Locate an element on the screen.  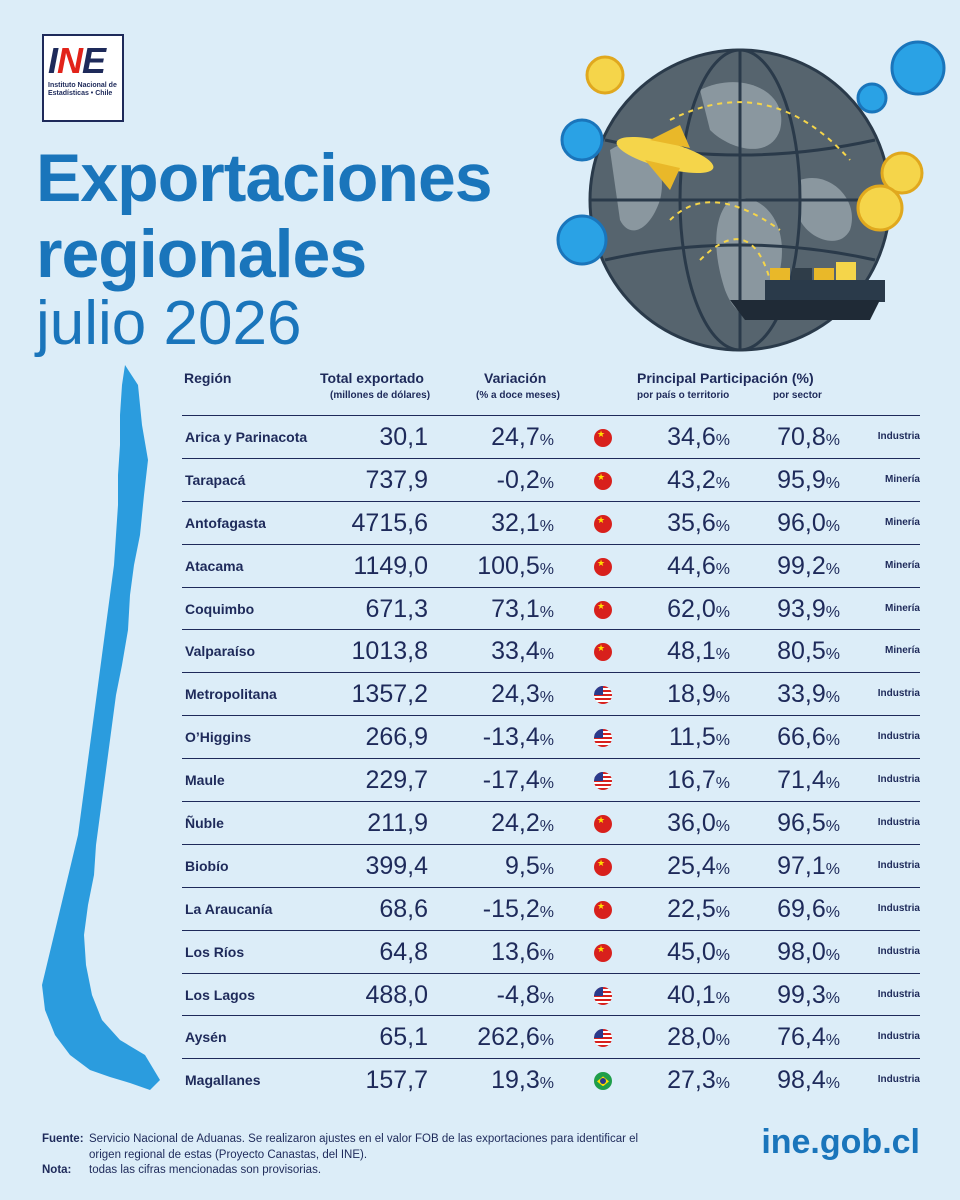
sector-share: 99,2% is located at coordinates (808, 565).